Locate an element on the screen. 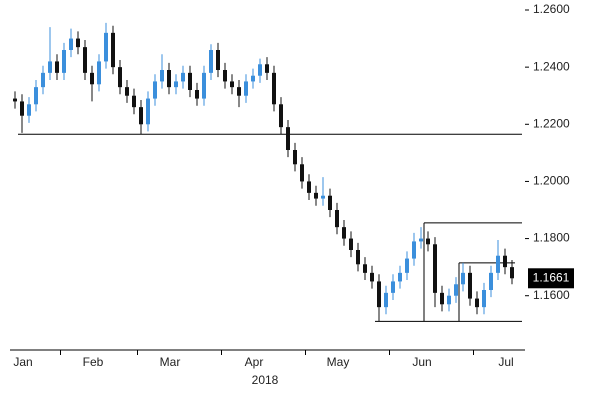 Image resolution: width=600 pixels, height=401 pixels. x-tick-label: Jan is located at coordinates (22, 362).